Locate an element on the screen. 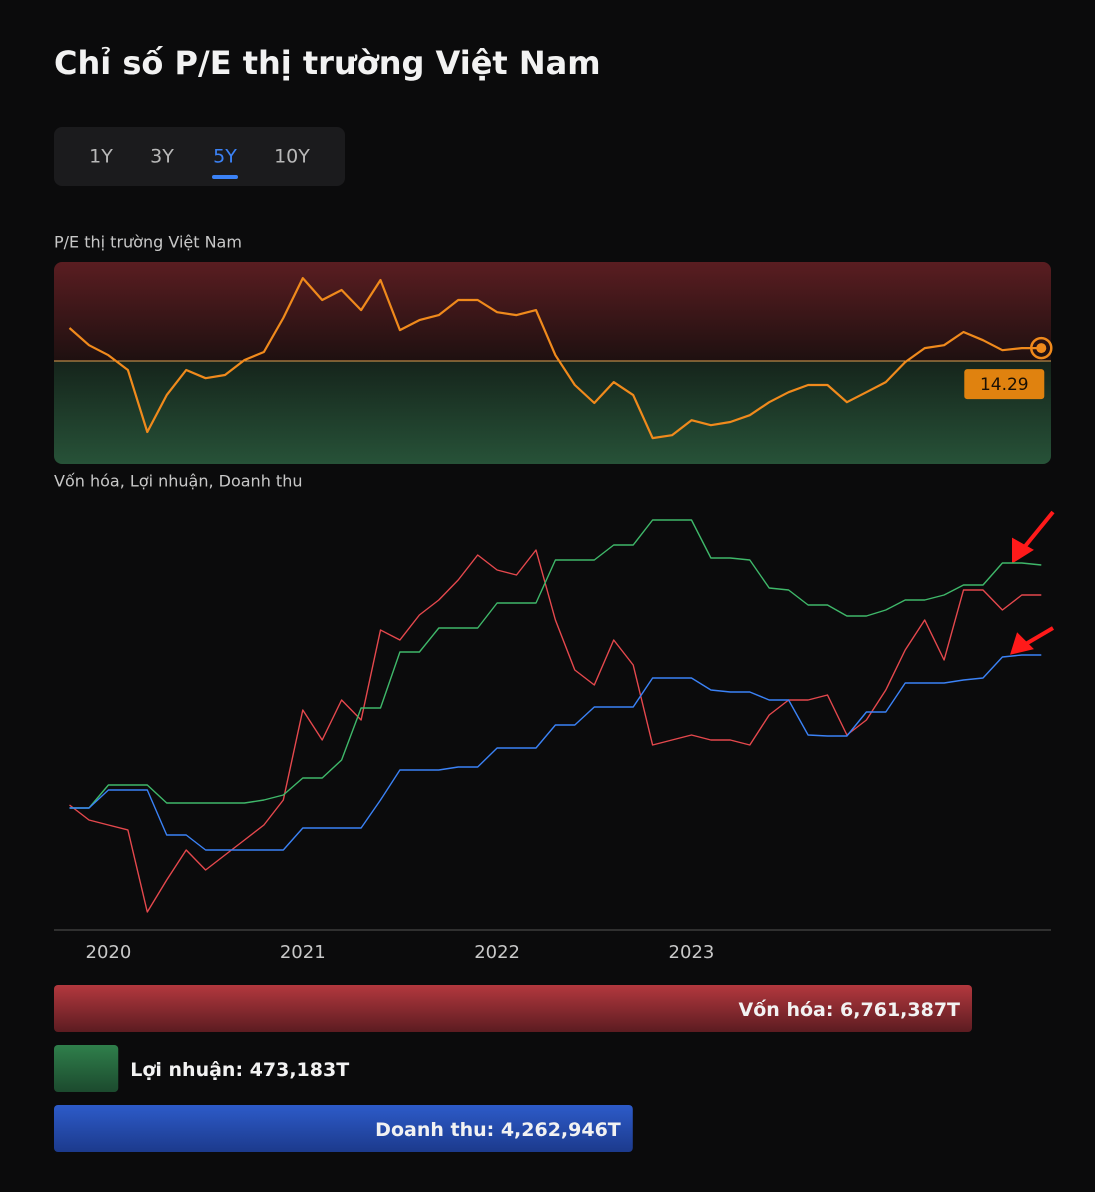 The image size is (1095, 1192). tab: 1Y is located at coordinates (101, 157).